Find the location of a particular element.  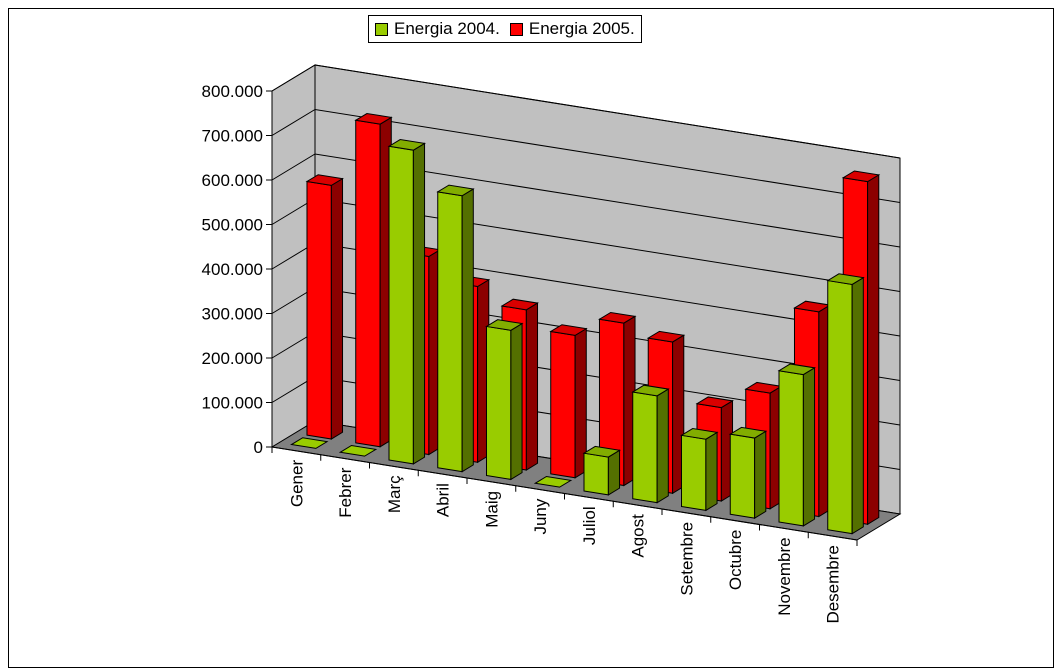

x-tick-label: Maig is located at coordinates (491, 509).